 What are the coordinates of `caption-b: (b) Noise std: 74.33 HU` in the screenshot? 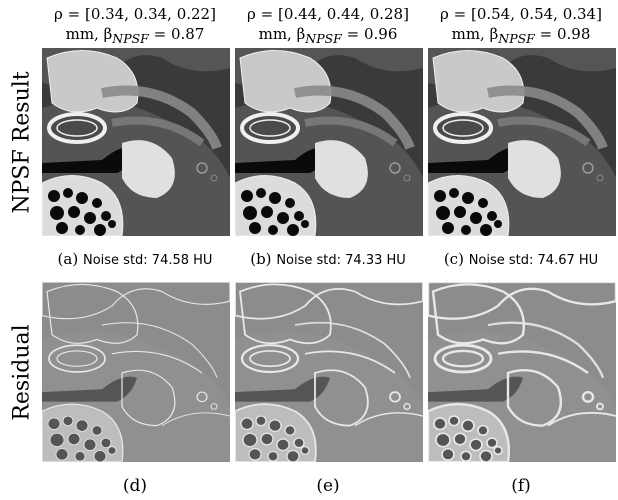 It's located at (328, 259).